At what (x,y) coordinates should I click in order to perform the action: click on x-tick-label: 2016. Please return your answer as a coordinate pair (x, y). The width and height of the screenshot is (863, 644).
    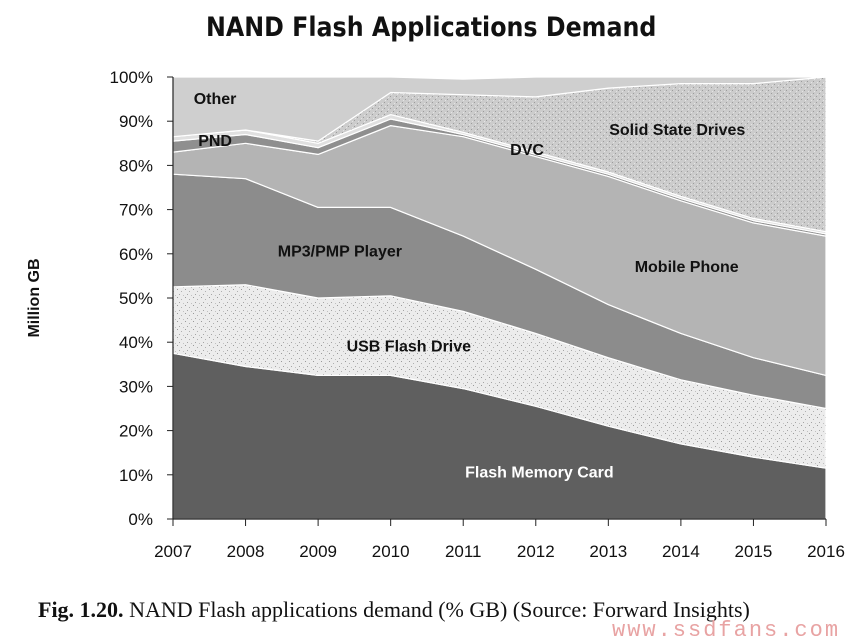
    Looking at the image, I should click on (826, 551).